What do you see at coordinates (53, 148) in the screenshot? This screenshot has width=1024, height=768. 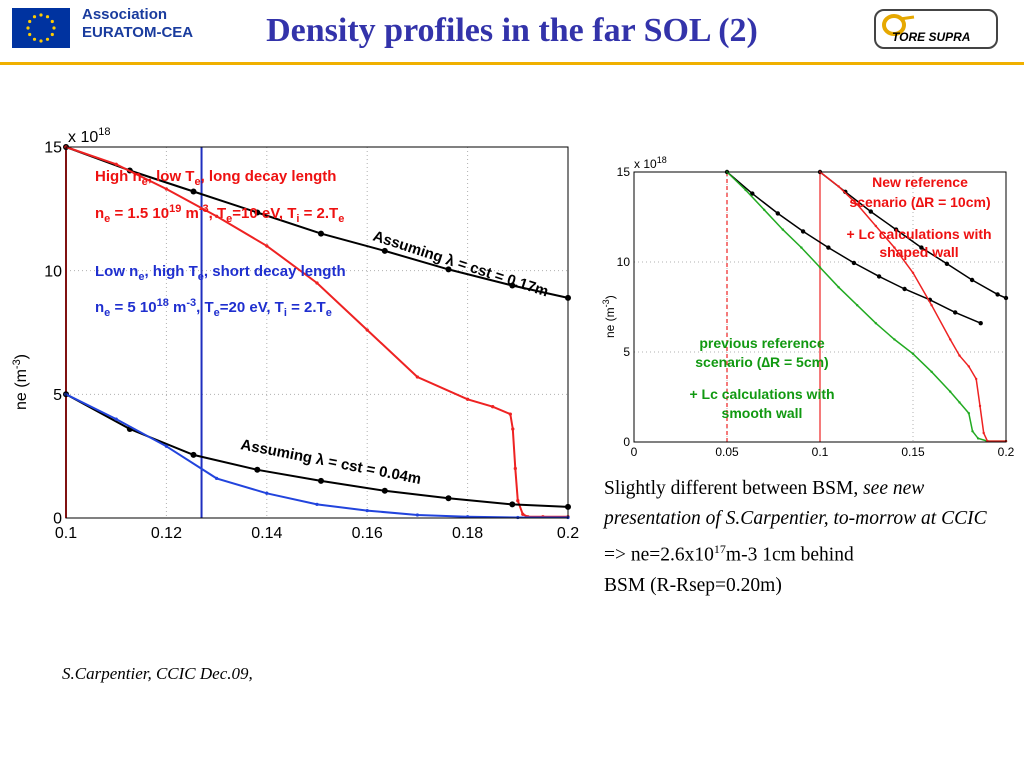 I see `y-tick-label: 15` at bounding box center [53, 148].